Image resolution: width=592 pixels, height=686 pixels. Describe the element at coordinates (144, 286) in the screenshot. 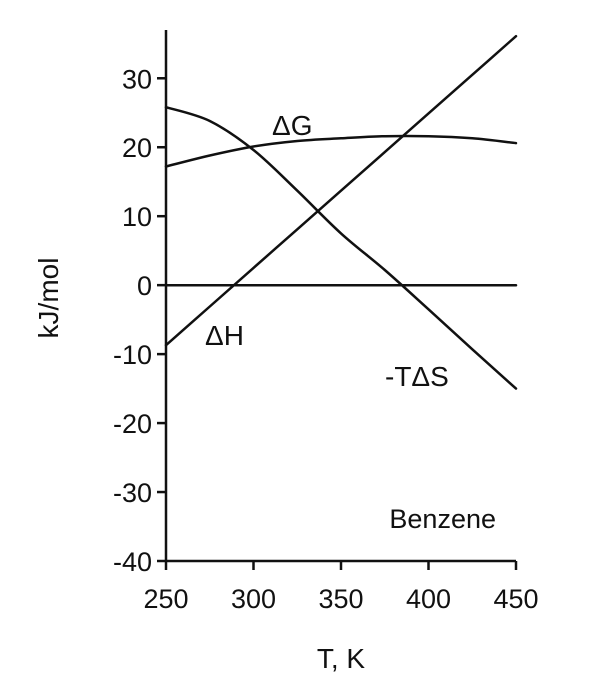

I see `y-tick-label: 0` at that location.